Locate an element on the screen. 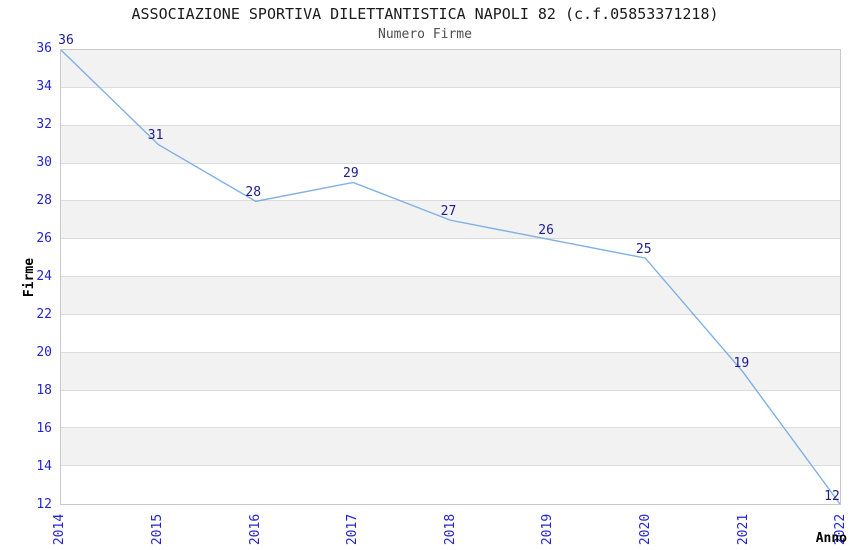 The image size is (850, 550). y-tick-label: 14 is located at coordinates (44, 466).